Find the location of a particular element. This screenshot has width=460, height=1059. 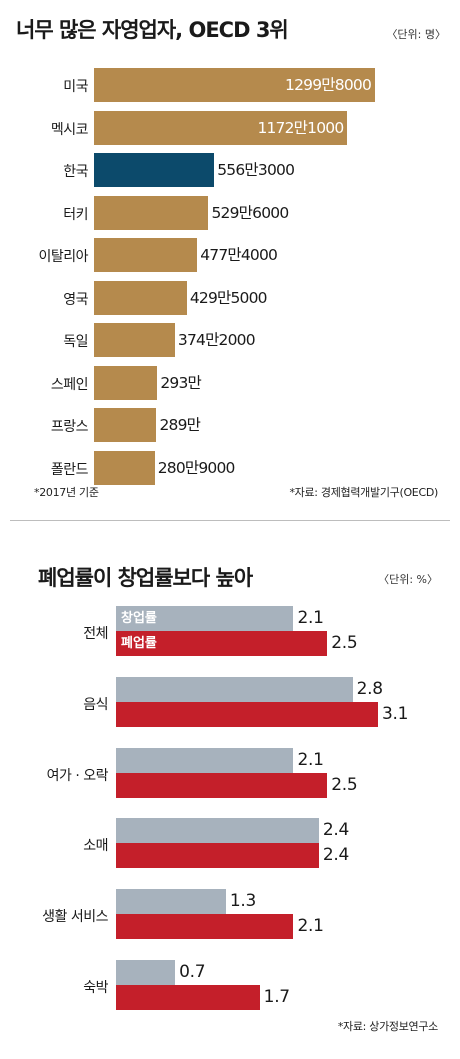

chart-2-note-source: *자료: 상가정보연구소 is located at coordinates (387, 1026).